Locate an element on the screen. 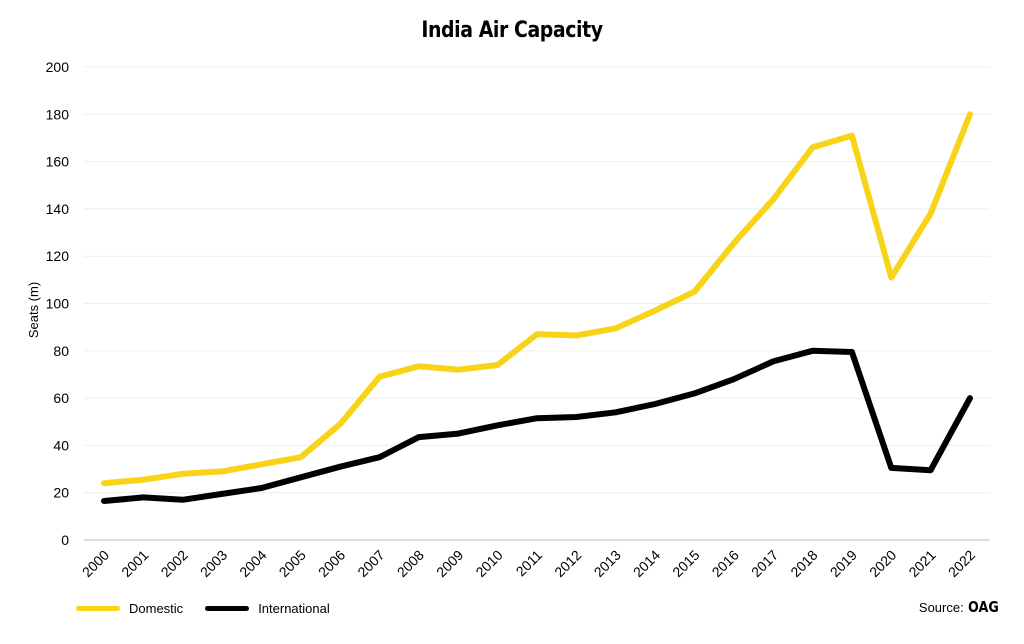  y-axis-label: Seats (m) is located at coordinates (33, 310).